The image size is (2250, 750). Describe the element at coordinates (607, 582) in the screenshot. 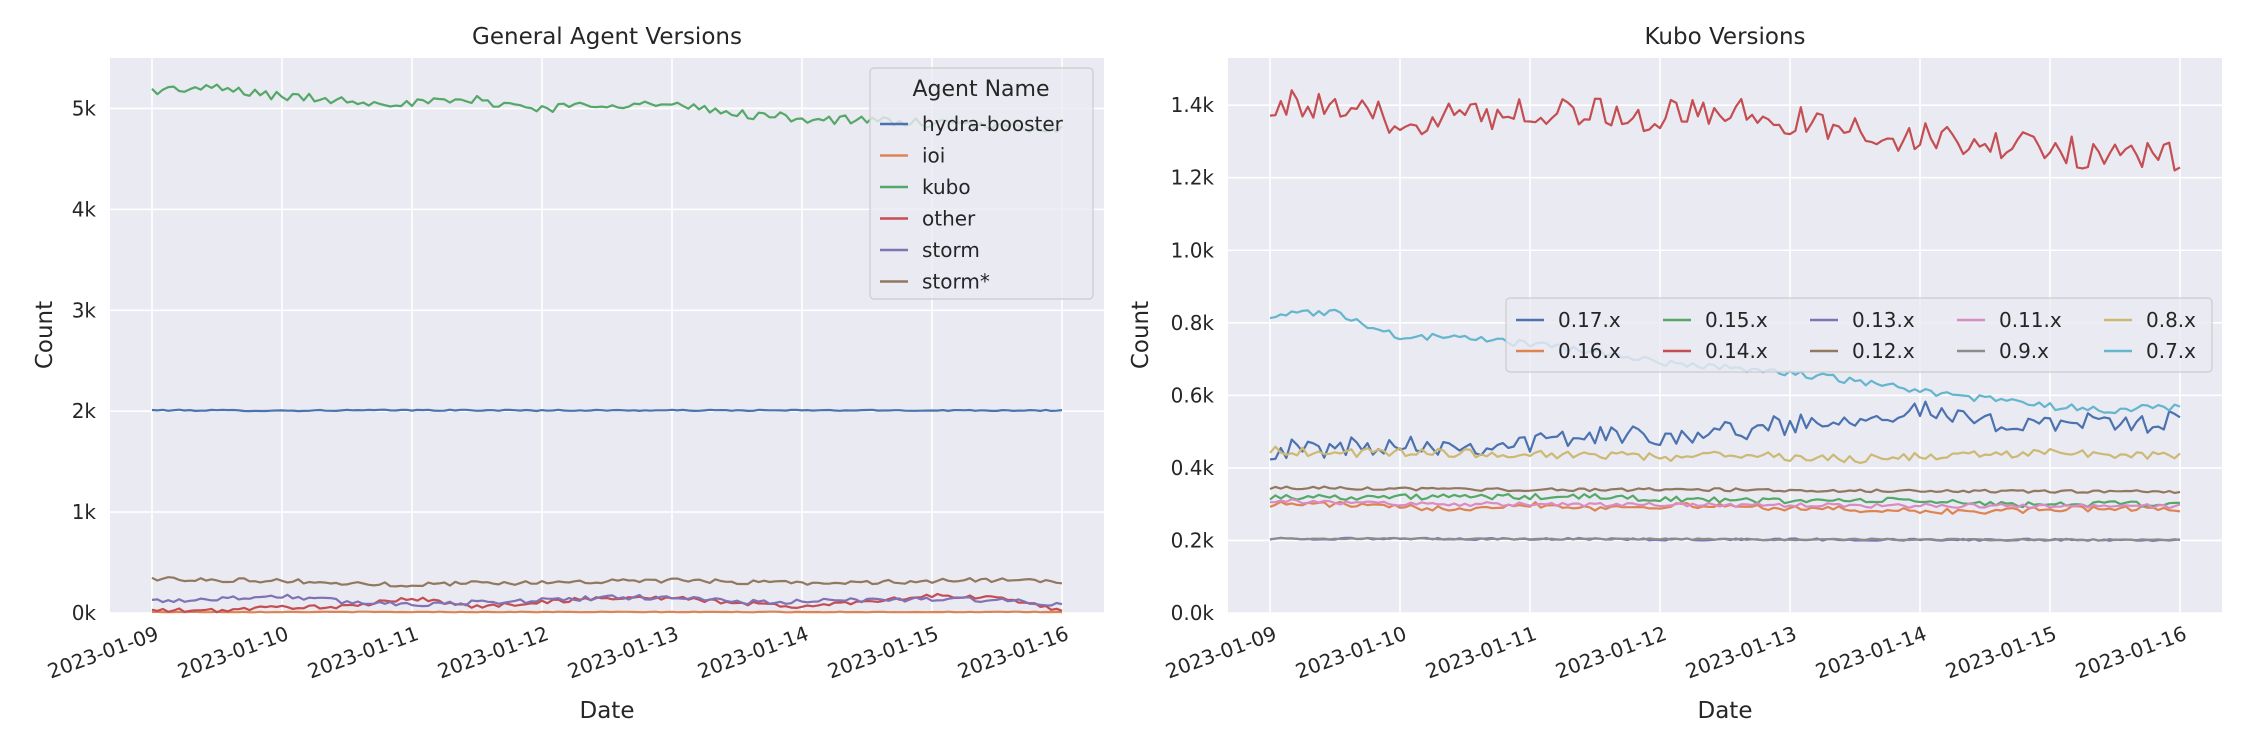

I see `series-line-storm-` at that location.